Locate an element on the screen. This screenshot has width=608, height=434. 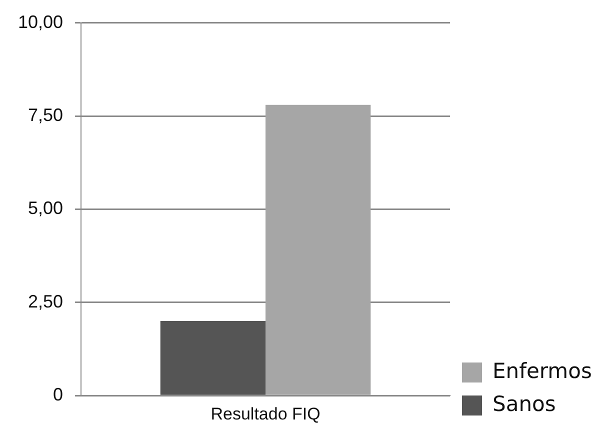
legend-label: Enfermos is located at coordinates (542, 370).